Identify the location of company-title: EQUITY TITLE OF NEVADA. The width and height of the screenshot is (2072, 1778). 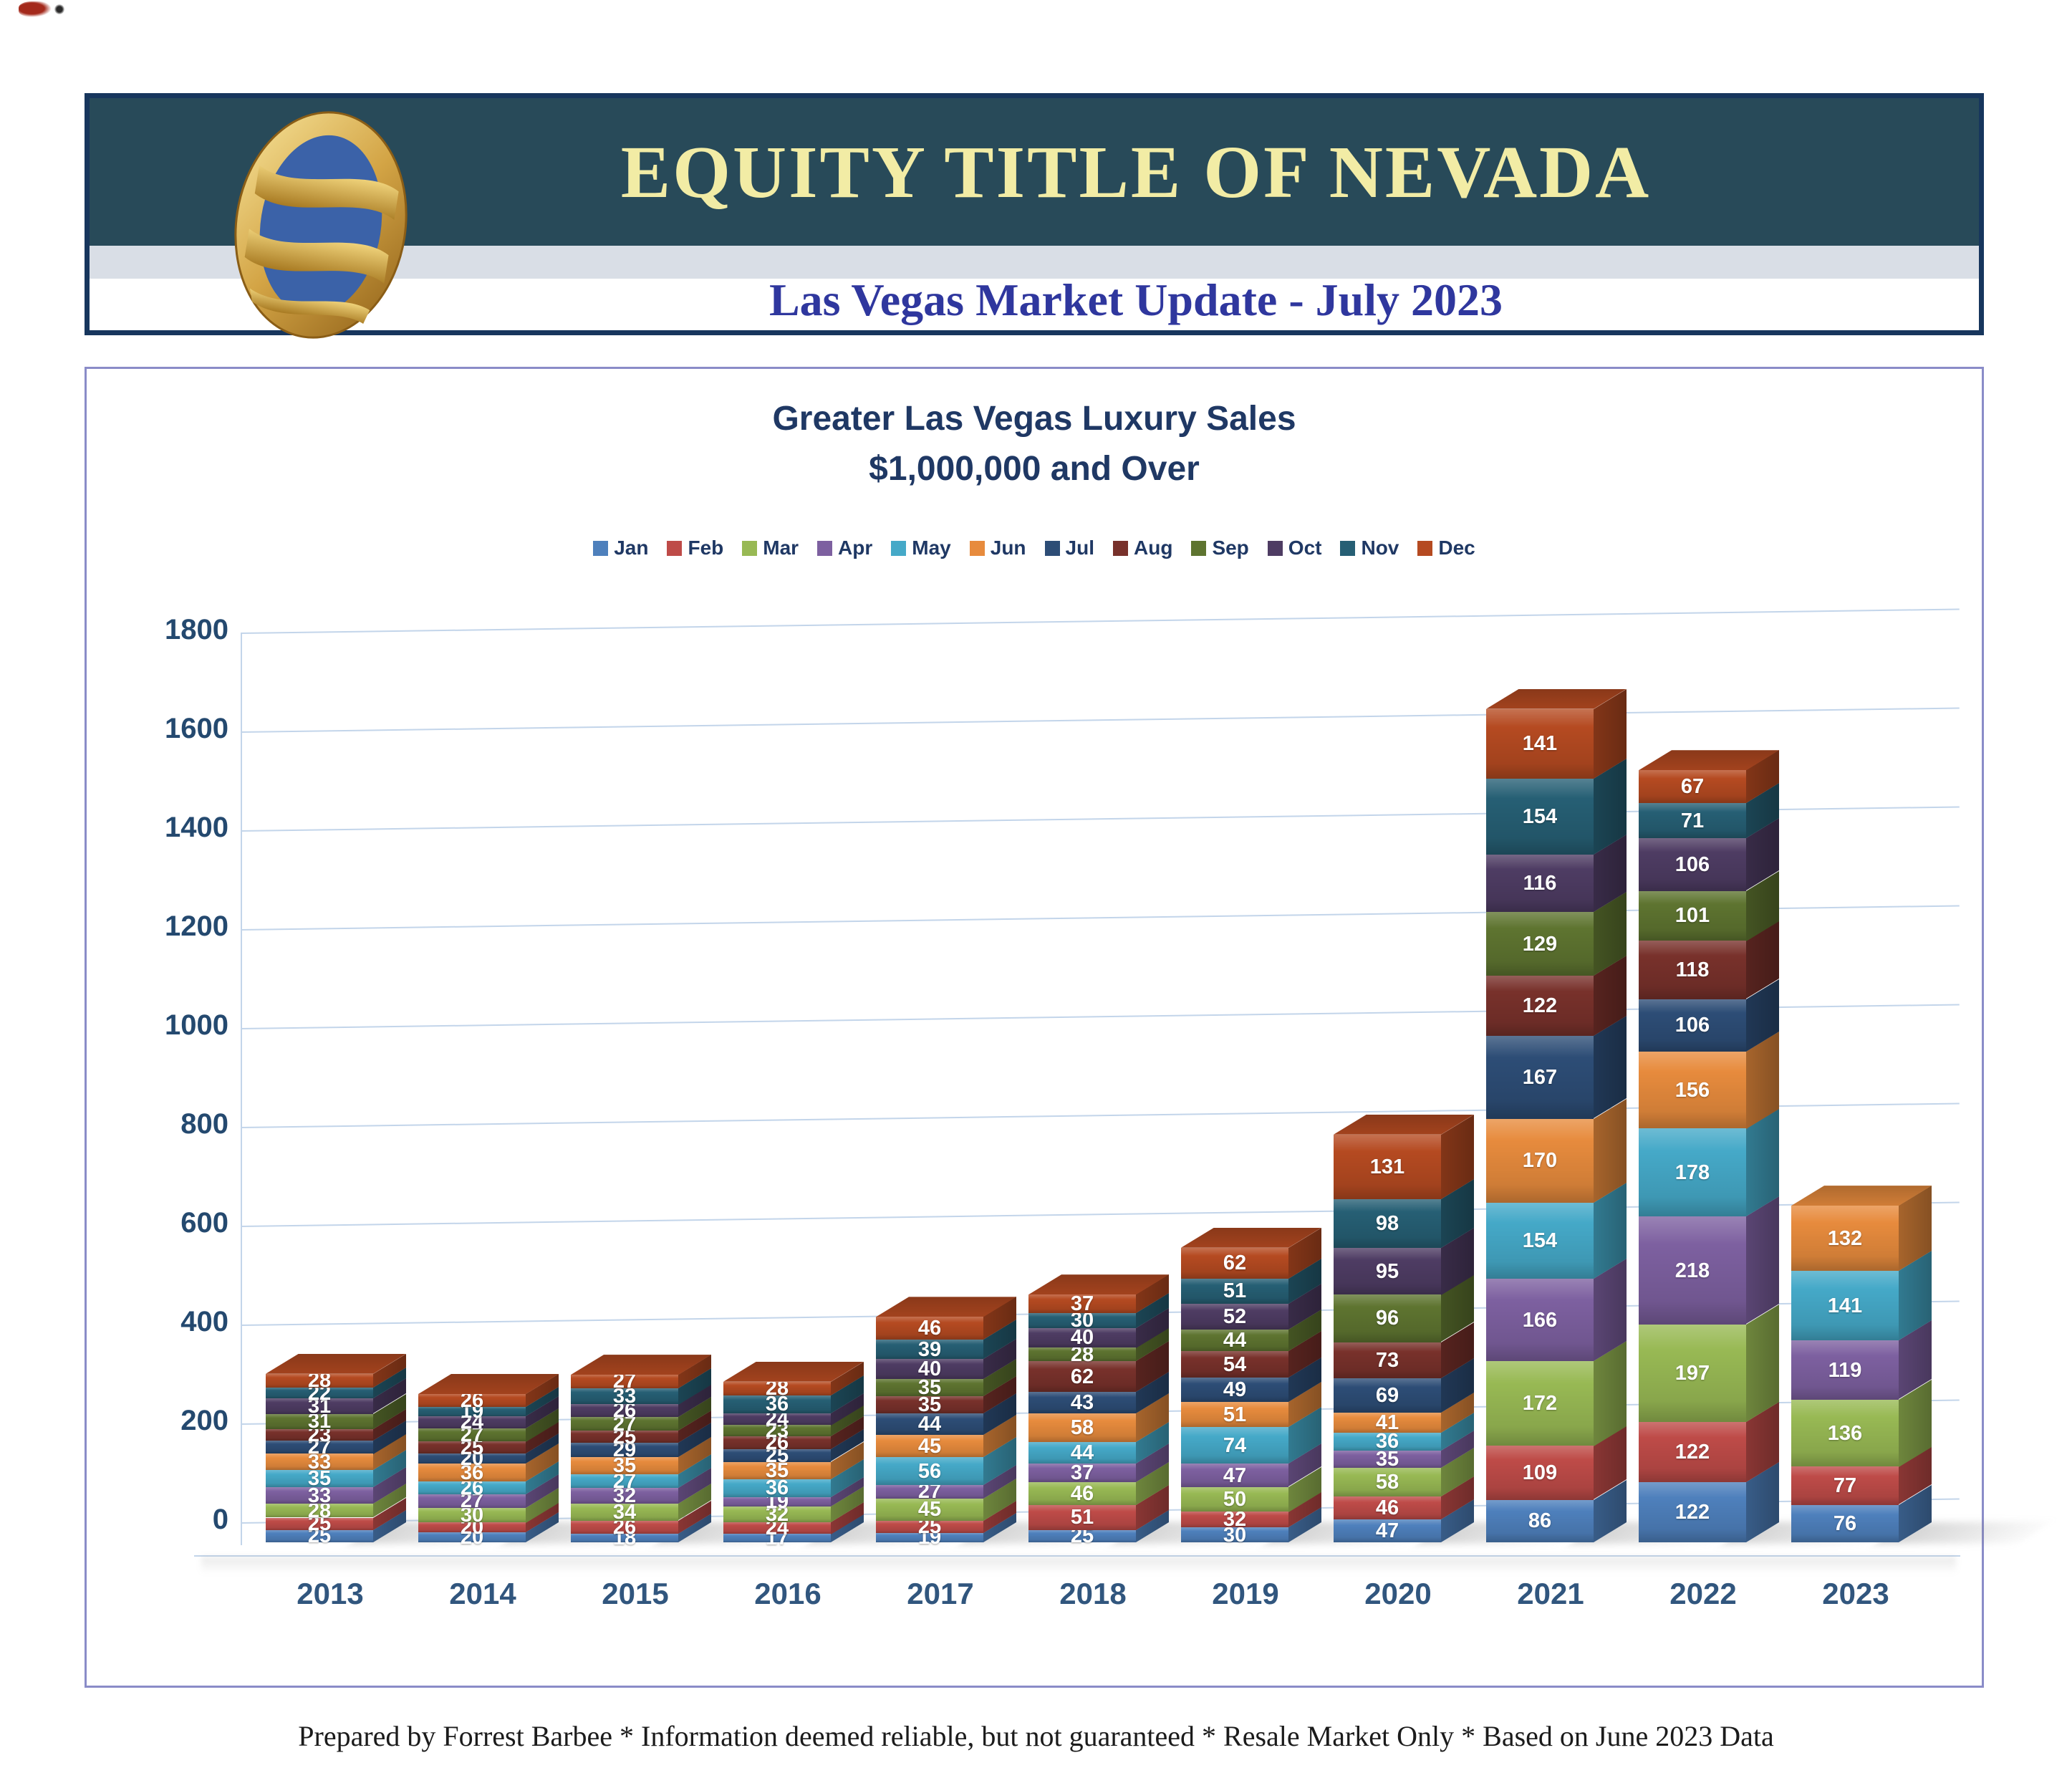
(1136, 172).